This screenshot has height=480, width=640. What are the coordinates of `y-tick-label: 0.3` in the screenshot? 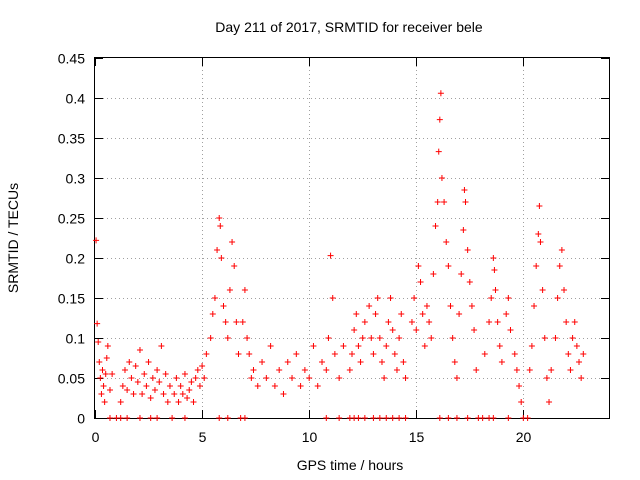 It's located at (76, 179).